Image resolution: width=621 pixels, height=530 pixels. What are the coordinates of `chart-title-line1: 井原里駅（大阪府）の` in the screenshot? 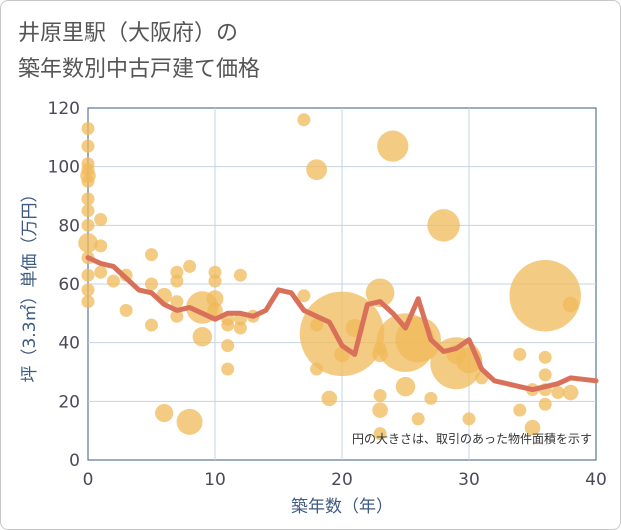 It's located at (128, 33).